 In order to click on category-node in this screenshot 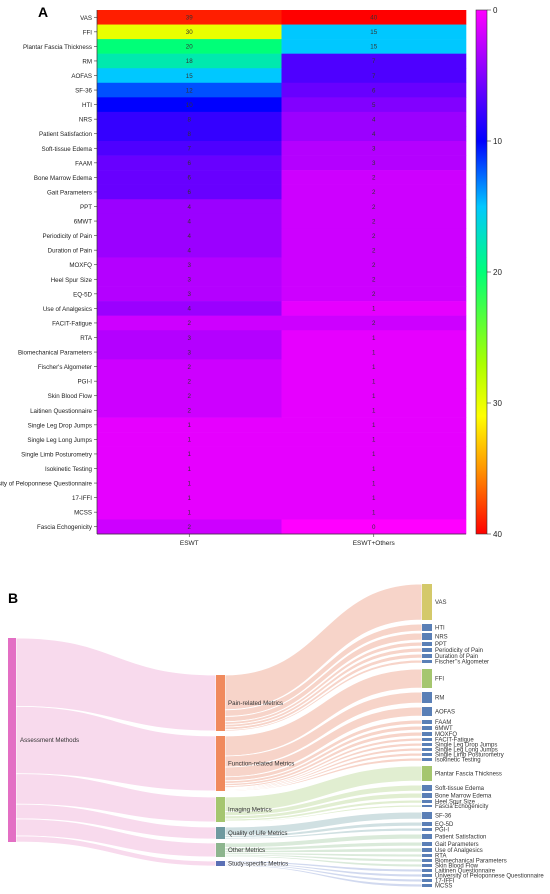, I will do `click(220, 833)`.